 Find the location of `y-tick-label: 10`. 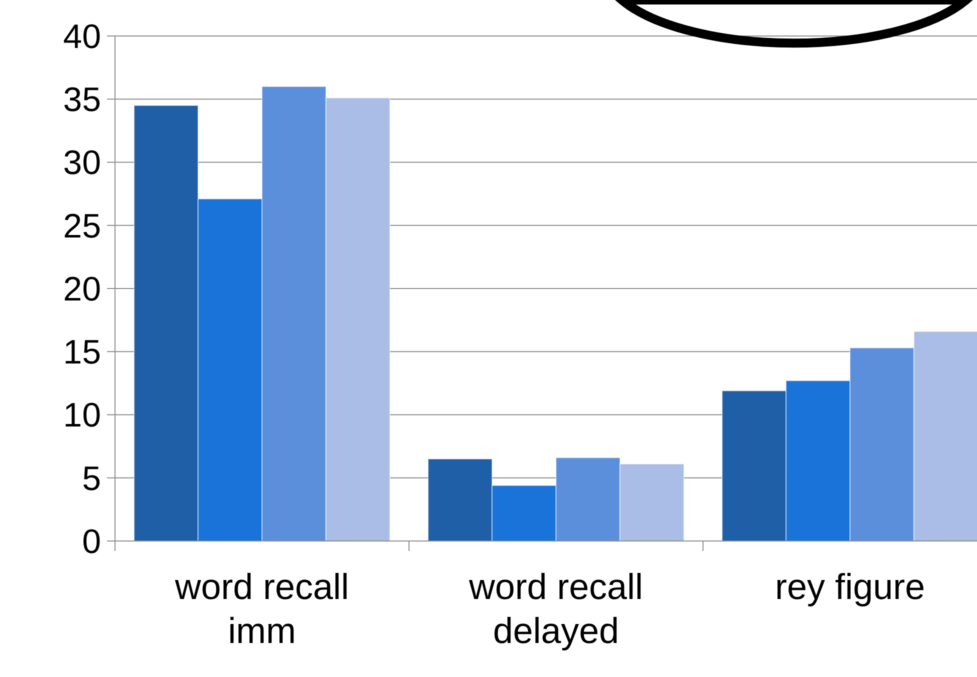

y-tick-label: 10 is located at coordinates (82, 415).